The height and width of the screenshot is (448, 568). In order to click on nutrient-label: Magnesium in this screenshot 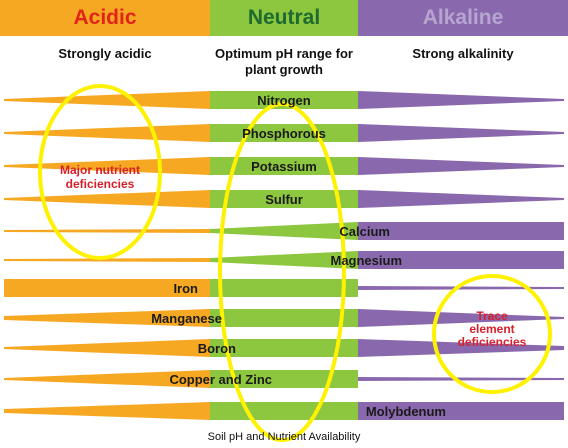, I will do `click(366, 260)`.